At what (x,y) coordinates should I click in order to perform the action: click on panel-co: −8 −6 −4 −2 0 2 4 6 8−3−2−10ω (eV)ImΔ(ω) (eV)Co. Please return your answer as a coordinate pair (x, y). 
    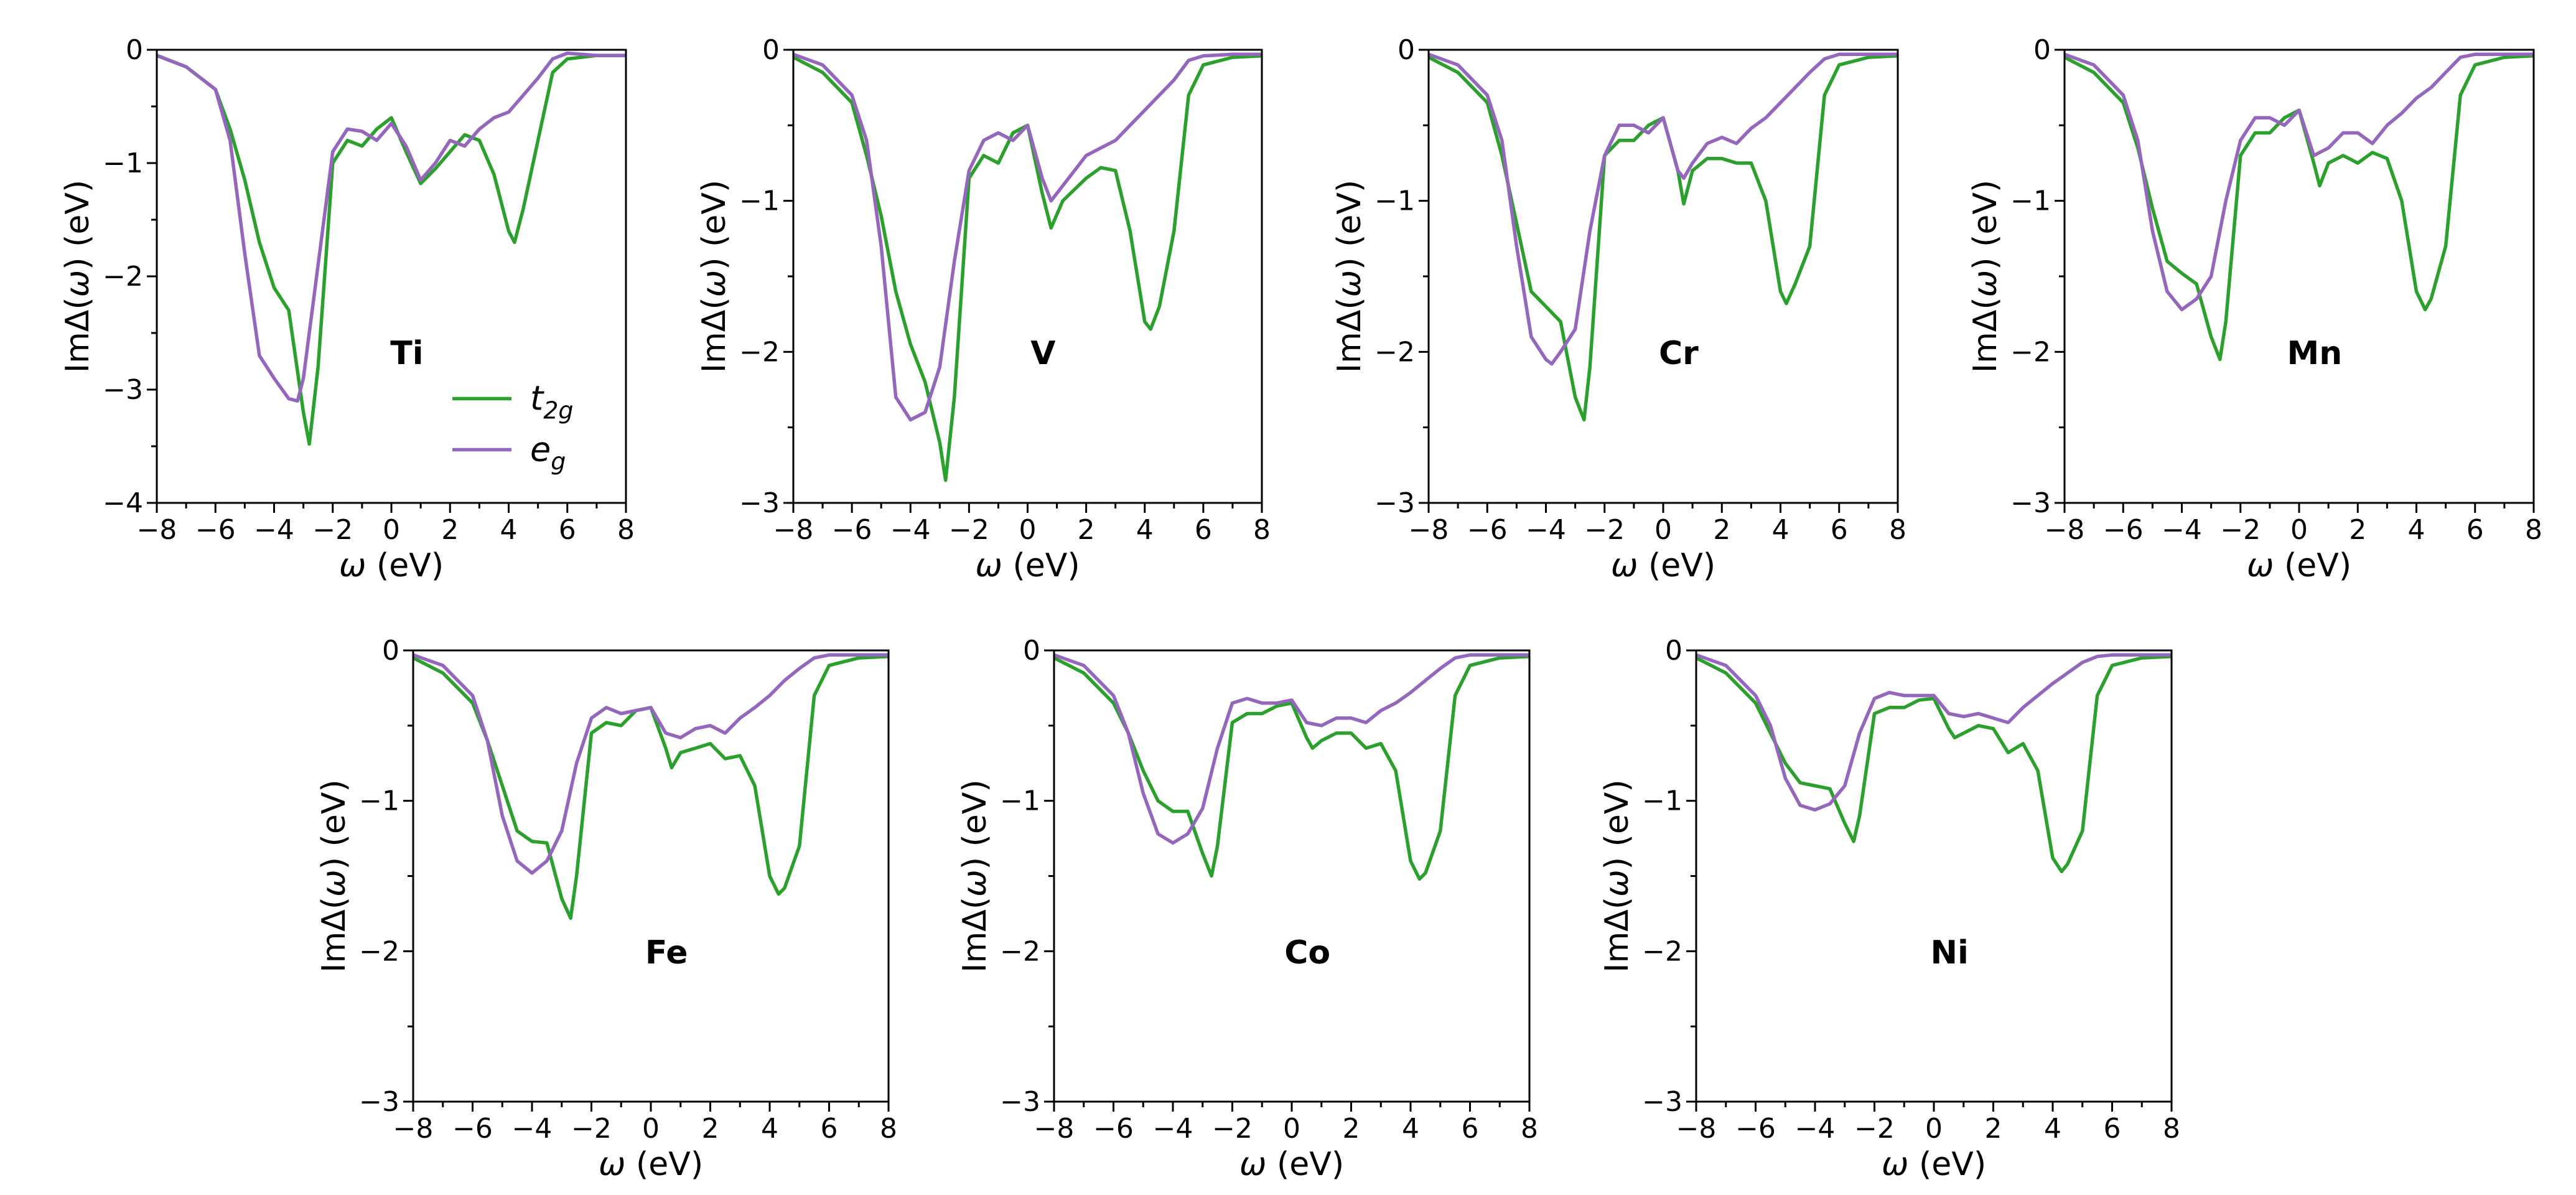
    Looking at the image, I should click on (1247, 909).